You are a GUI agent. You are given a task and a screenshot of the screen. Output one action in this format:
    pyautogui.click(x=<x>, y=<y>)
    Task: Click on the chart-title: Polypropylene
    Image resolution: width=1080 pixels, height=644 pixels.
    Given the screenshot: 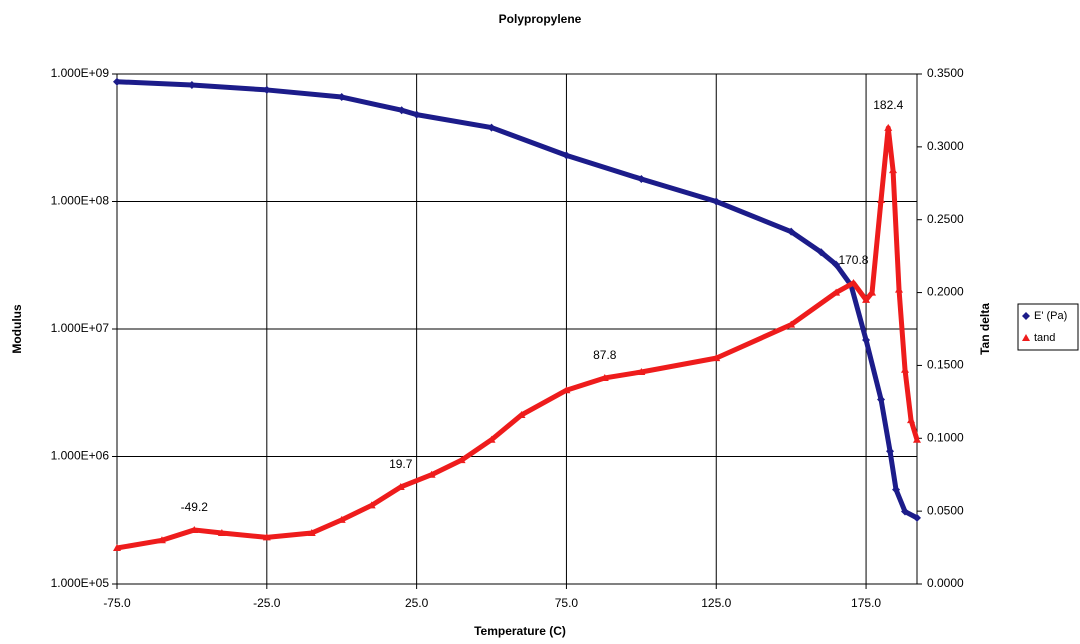 What is the action you would take?
    pyautogui.click(x=540, y=19)
    